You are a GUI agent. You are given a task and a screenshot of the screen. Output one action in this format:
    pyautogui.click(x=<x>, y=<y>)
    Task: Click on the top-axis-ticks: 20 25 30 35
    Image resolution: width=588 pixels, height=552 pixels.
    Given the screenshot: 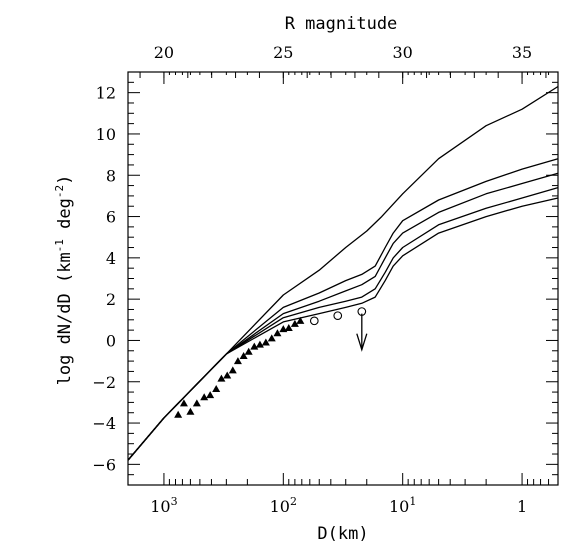 What is the action you would take?
    pyautogui.click(x=343, y=63)
    